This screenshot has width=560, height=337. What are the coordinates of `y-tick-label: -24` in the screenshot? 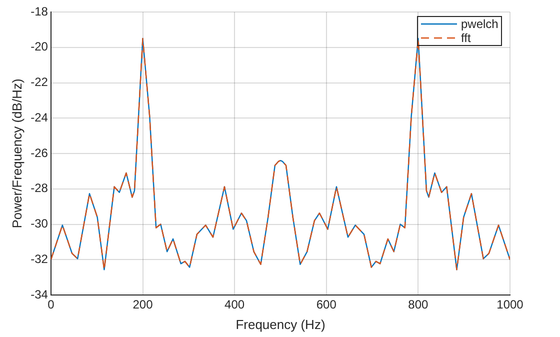 It's located at (39, 117).